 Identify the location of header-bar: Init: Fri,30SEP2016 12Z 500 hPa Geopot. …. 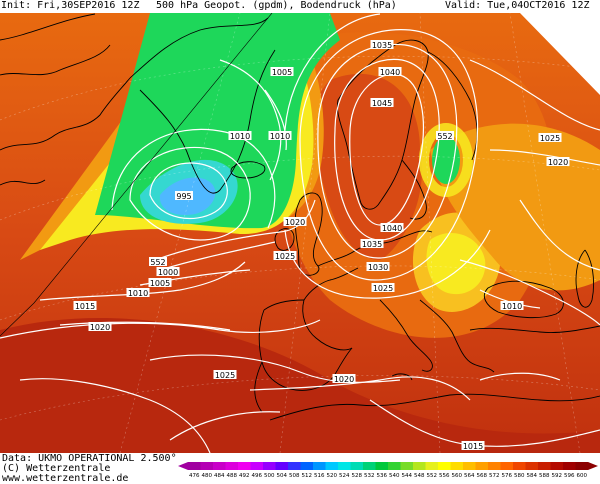
(300, 6).